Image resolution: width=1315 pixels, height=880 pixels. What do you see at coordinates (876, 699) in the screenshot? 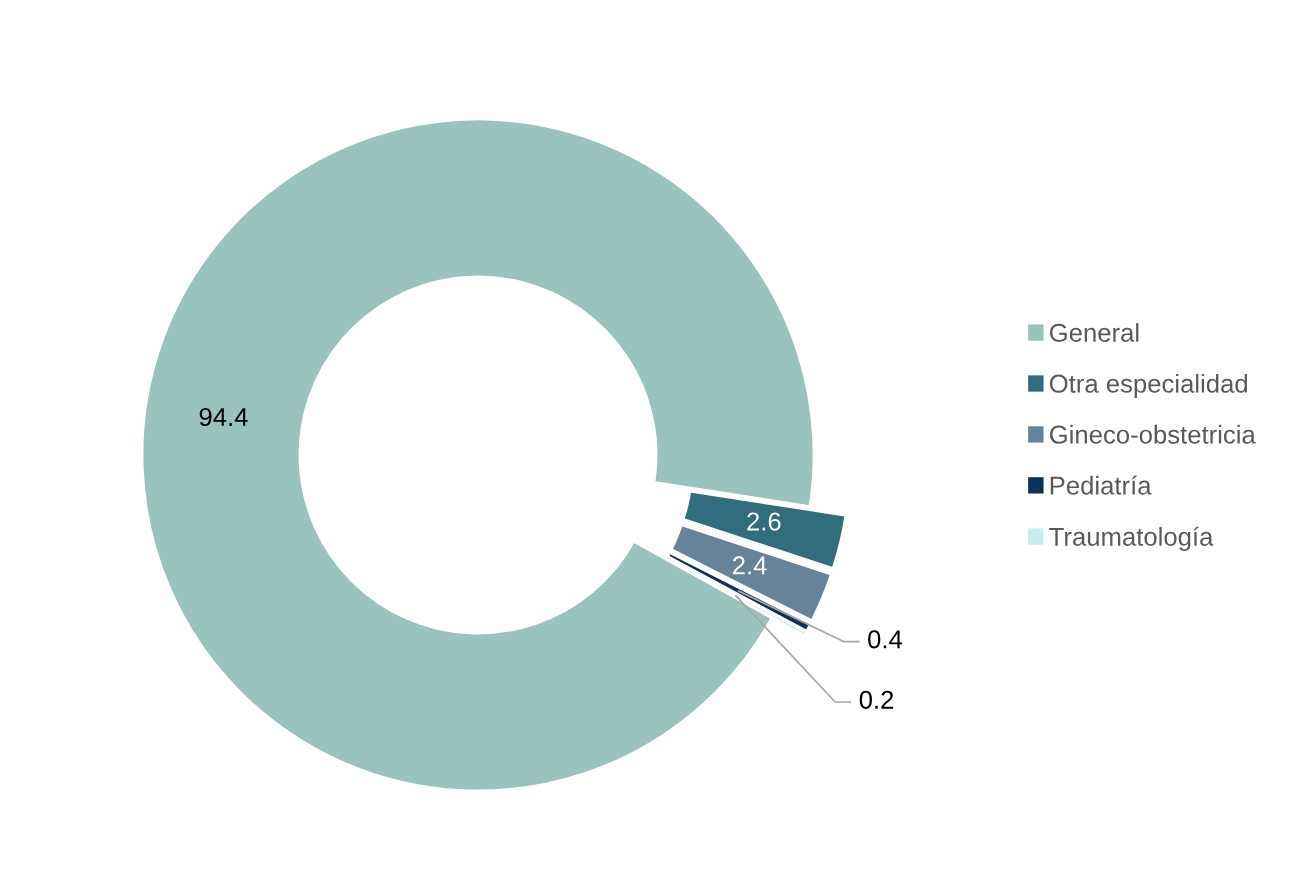
I see `data-label: 0.2` at bounding box center [876, 699].